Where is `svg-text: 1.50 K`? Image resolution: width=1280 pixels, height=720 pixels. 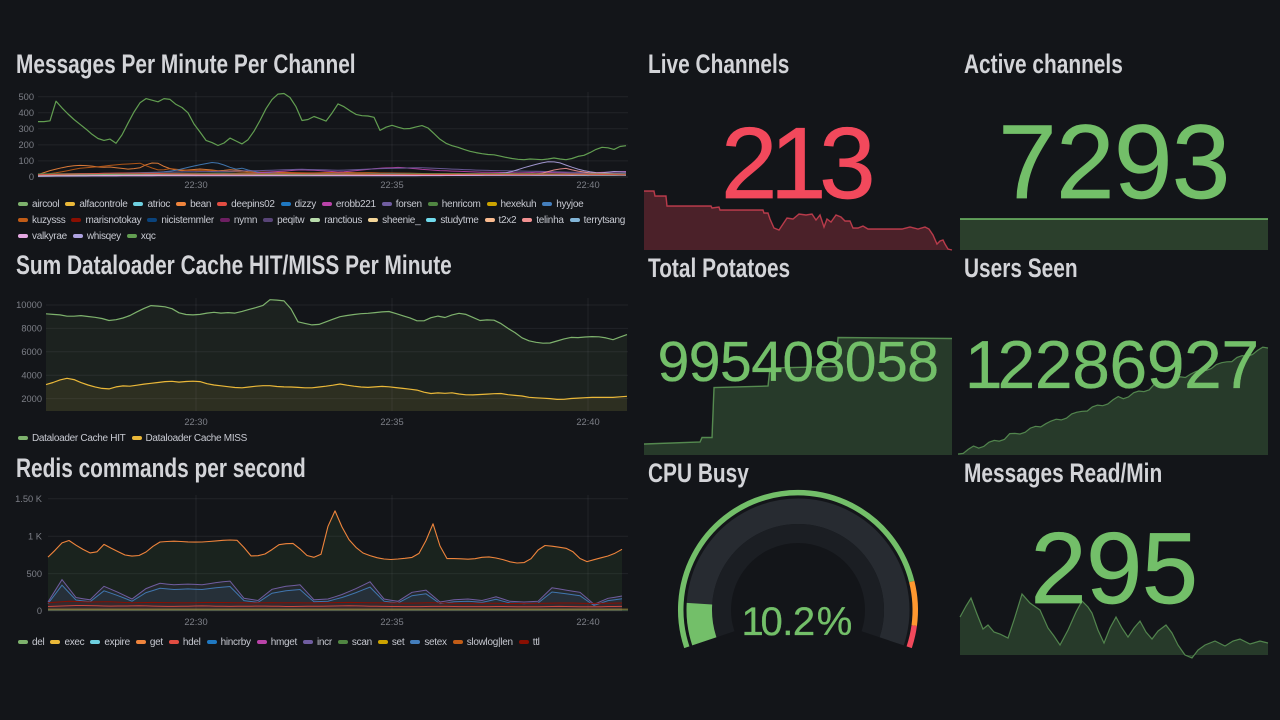
svg-text: 1.50 K is located at coordinates (29, 499).